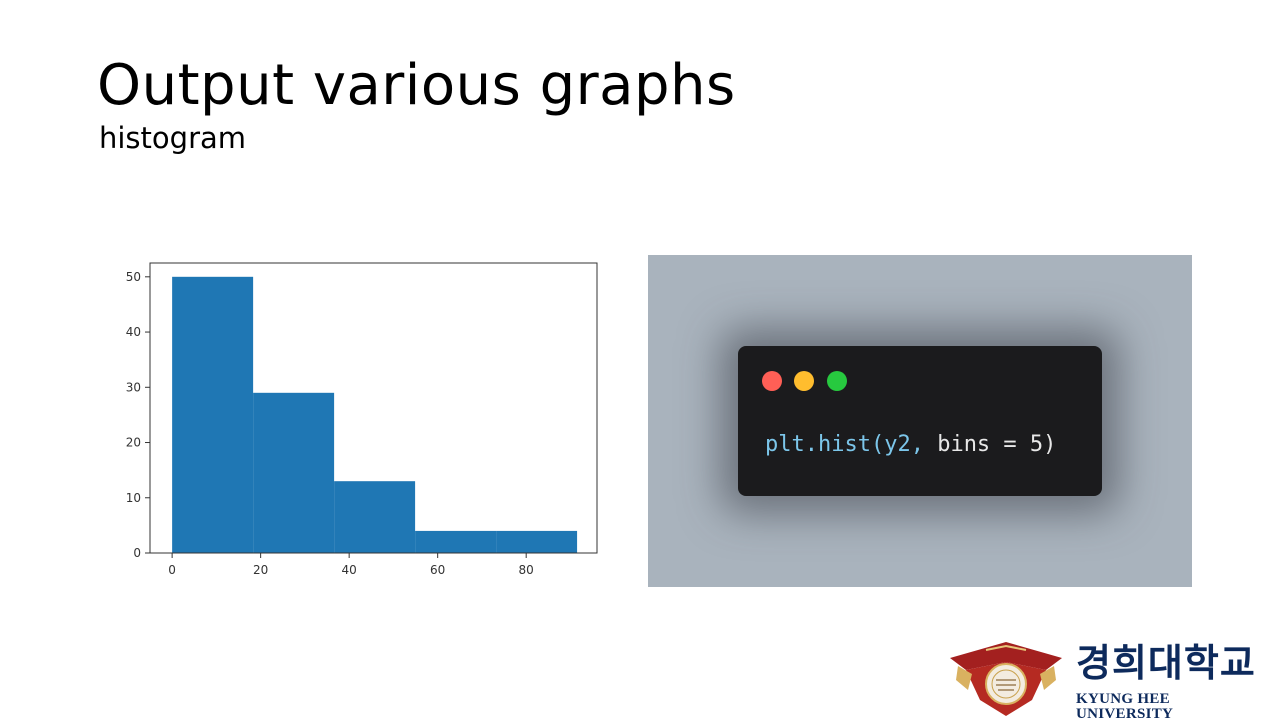 Image resolution: width=1280 pixels, height=722 pixels. What do you see at coordinates (133, 443) in the screenshot?
I see `y-tick-label: 20` at bounding box center [133, 443].